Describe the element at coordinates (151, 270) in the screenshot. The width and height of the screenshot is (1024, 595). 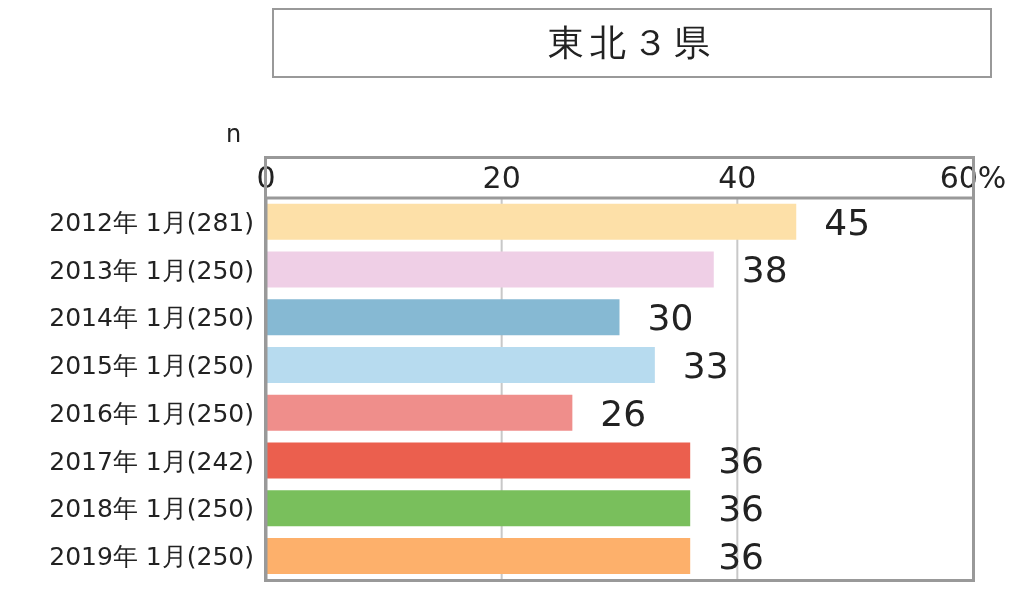
I see `y-tick-label: 2013年 1月(250)` at that location.